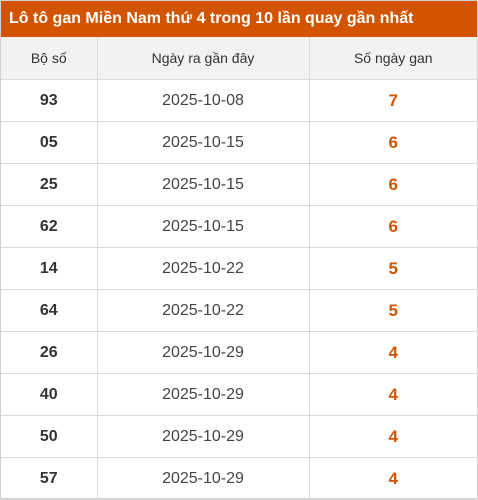 Image resolution: width=478 pixels, height=500 pixels. What do you see at coordinates (203, 100) in the screenshot?
I see `cell-last-date: 2025-10-08` at bounding box center [203, 100].